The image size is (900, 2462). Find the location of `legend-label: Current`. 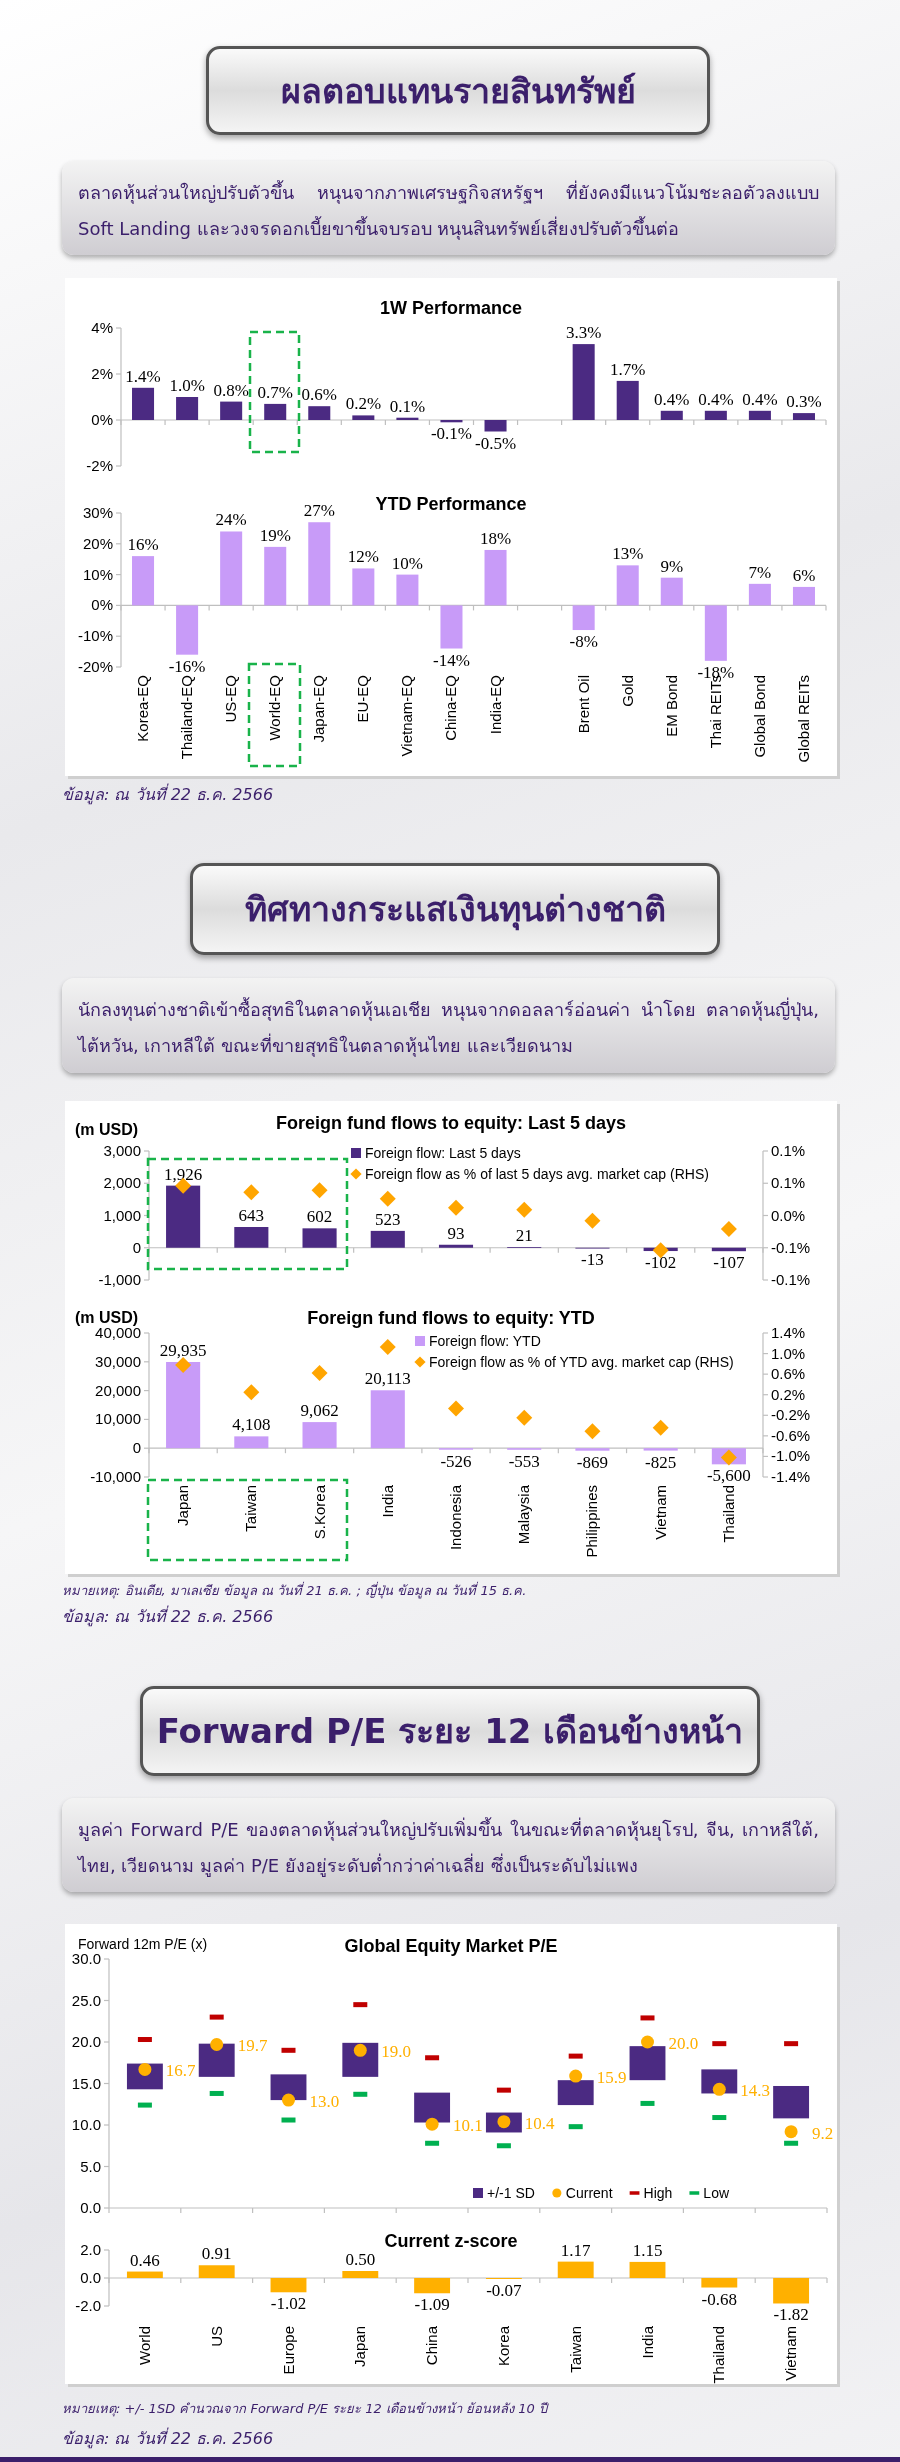

legend-label: Current is located at coordinates (589, 2193).